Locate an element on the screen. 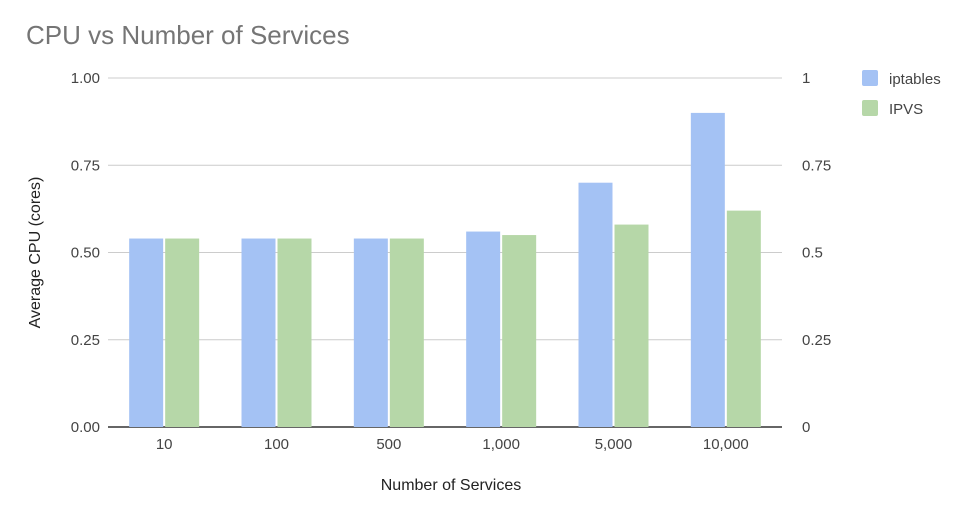  x-tick-label: 10,000 is located at coordinates (726, 444).